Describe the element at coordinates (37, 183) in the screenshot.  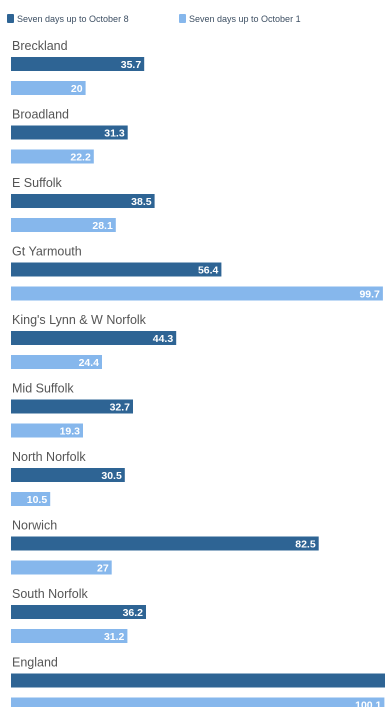
I see `category-label-e-suffolk: E Suffolk` at that location.